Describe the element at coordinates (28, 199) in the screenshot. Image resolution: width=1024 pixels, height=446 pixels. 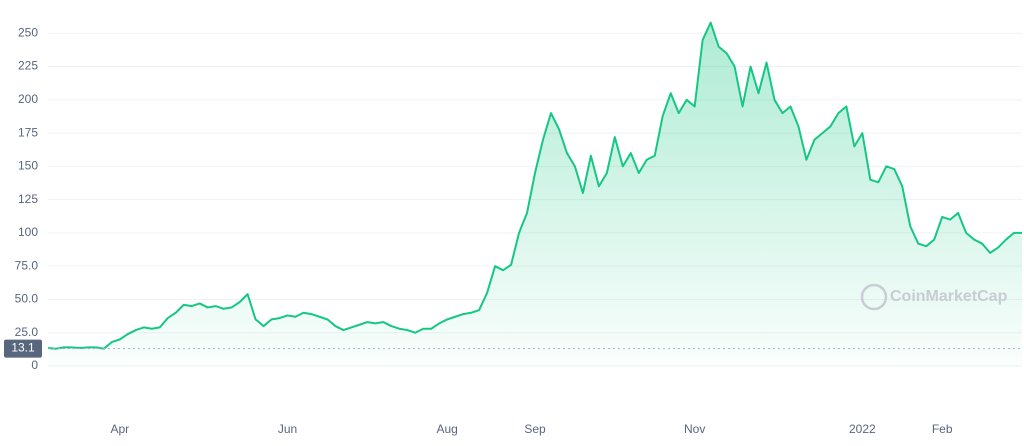
I see `y-tick-label: 125` at that location.